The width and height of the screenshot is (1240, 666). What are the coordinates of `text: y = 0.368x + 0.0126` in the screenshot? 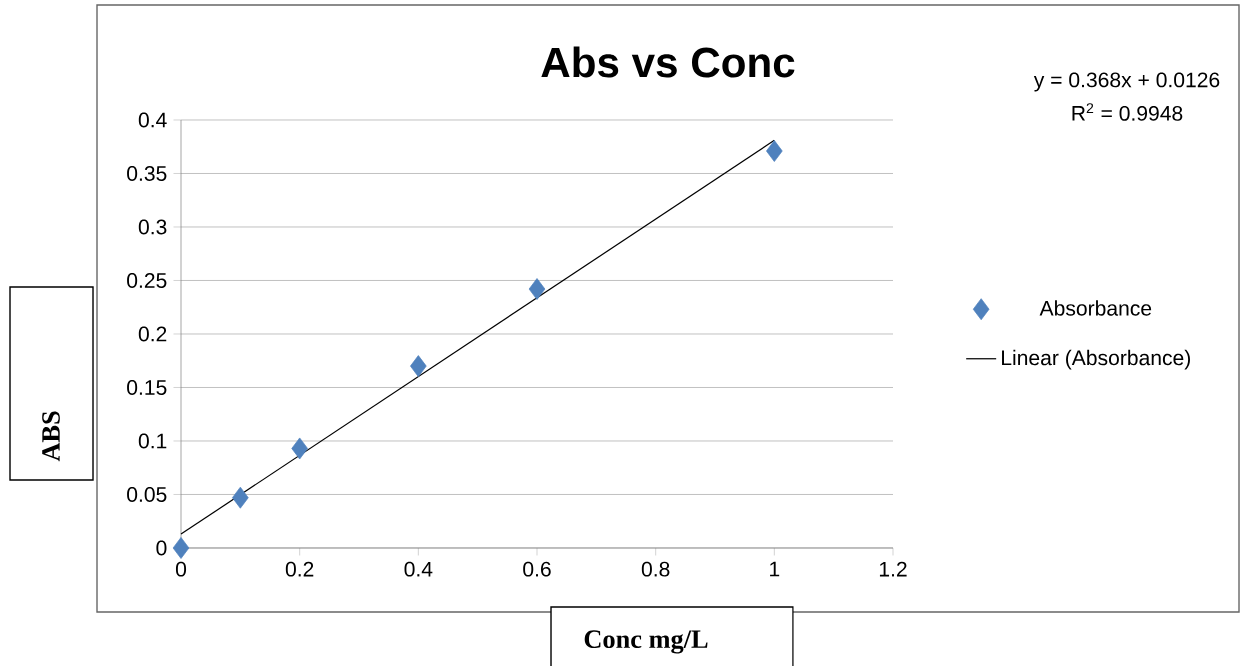 It's located at (1126, 82).